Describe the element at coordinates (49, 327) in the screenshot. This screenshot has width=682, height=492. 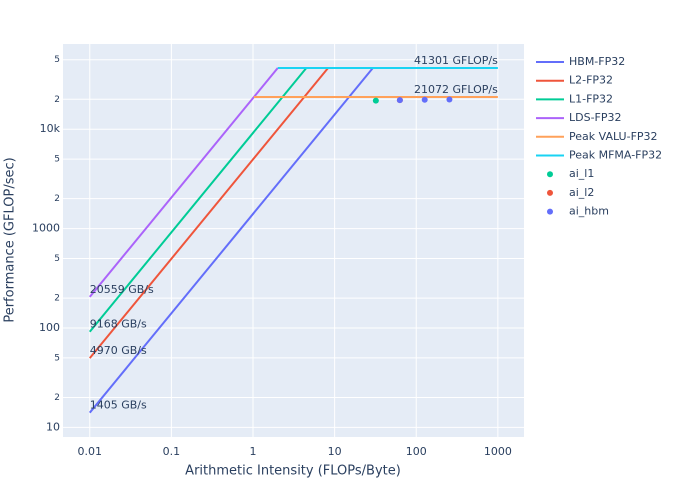
I see `y-tick-label: 100` at that location.